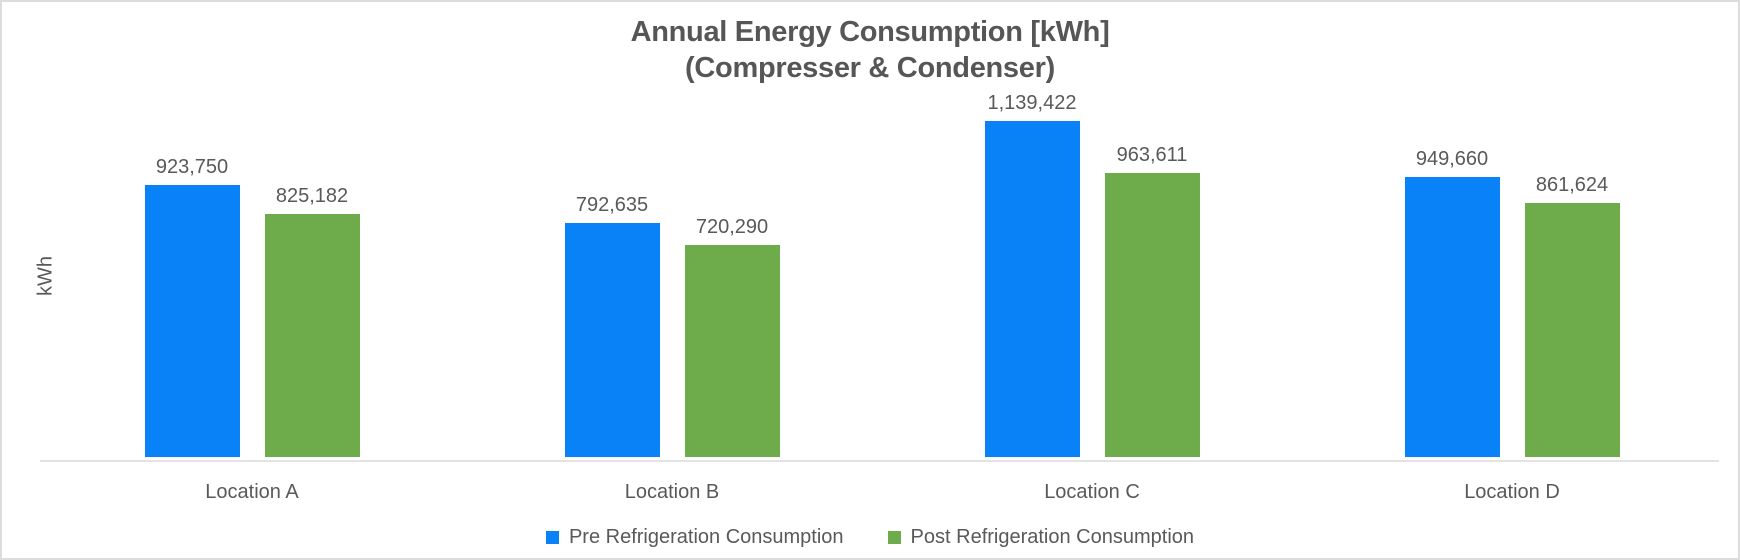  I want to click on x-axis-category-label: Location D, so click(1512, 492).